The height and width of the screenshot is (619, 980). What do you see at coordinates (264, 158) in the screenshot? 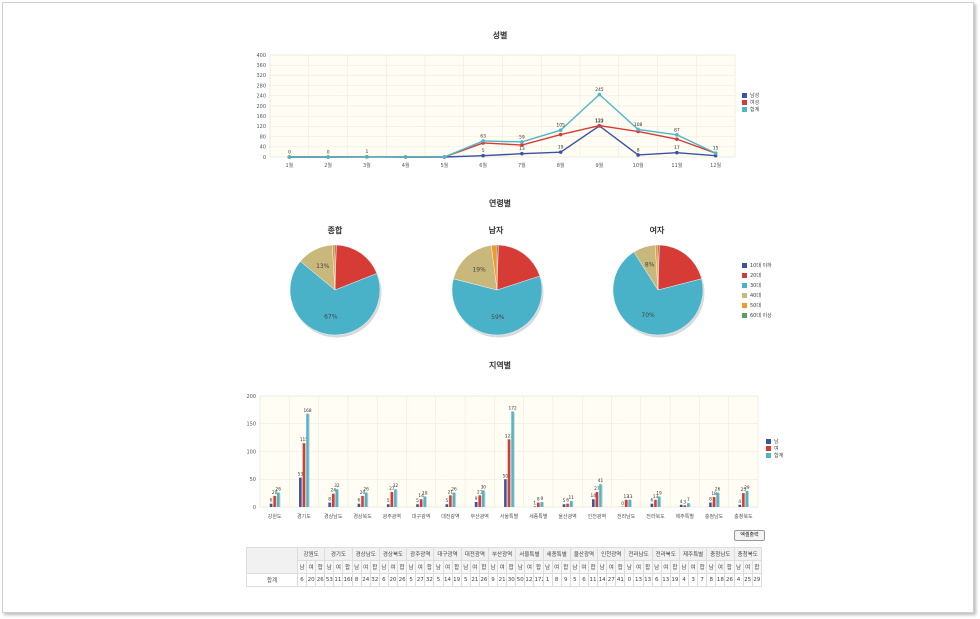
I see `line-y-tick: 0` at bounding box center [264, 158].